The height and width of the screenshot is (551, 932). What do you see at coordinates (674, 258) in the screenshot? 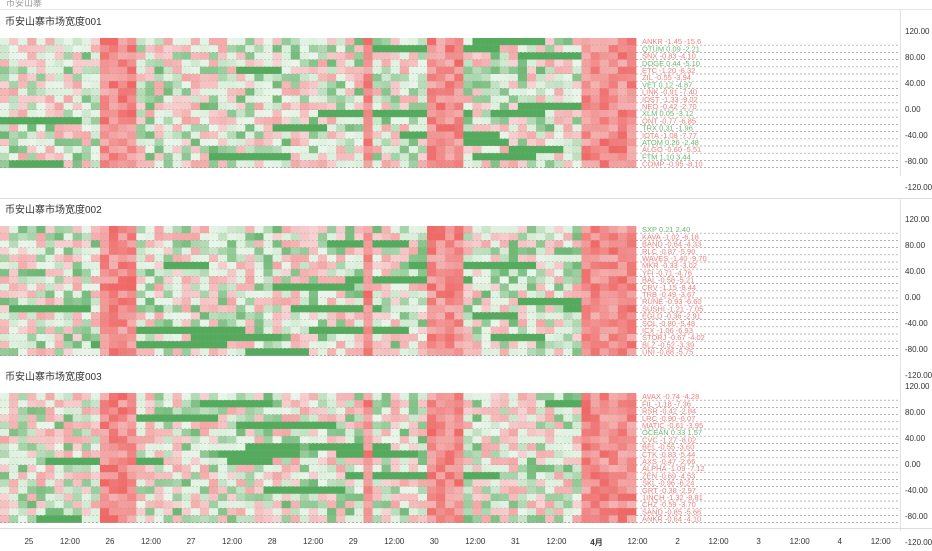
I see `band-label: WAVES -1.40 -9.70` at bounding box center [674, 258].